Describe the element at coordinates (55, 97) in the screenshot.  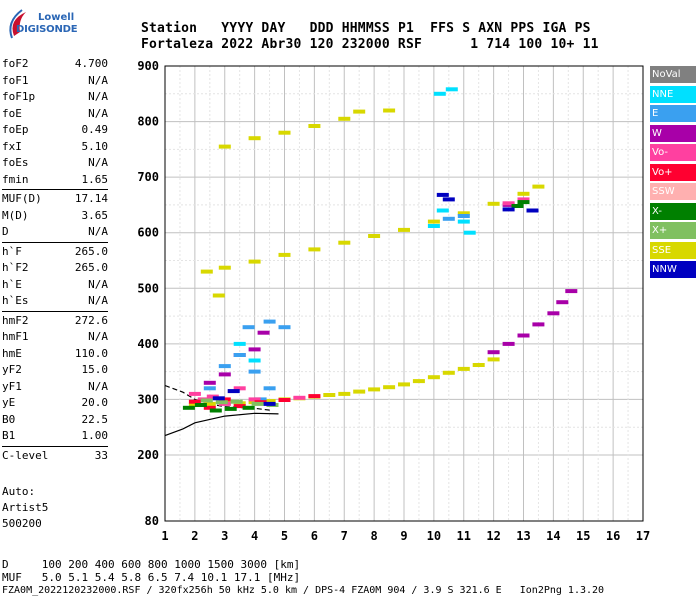
I see `param-row: foF1p N/A` at that location.